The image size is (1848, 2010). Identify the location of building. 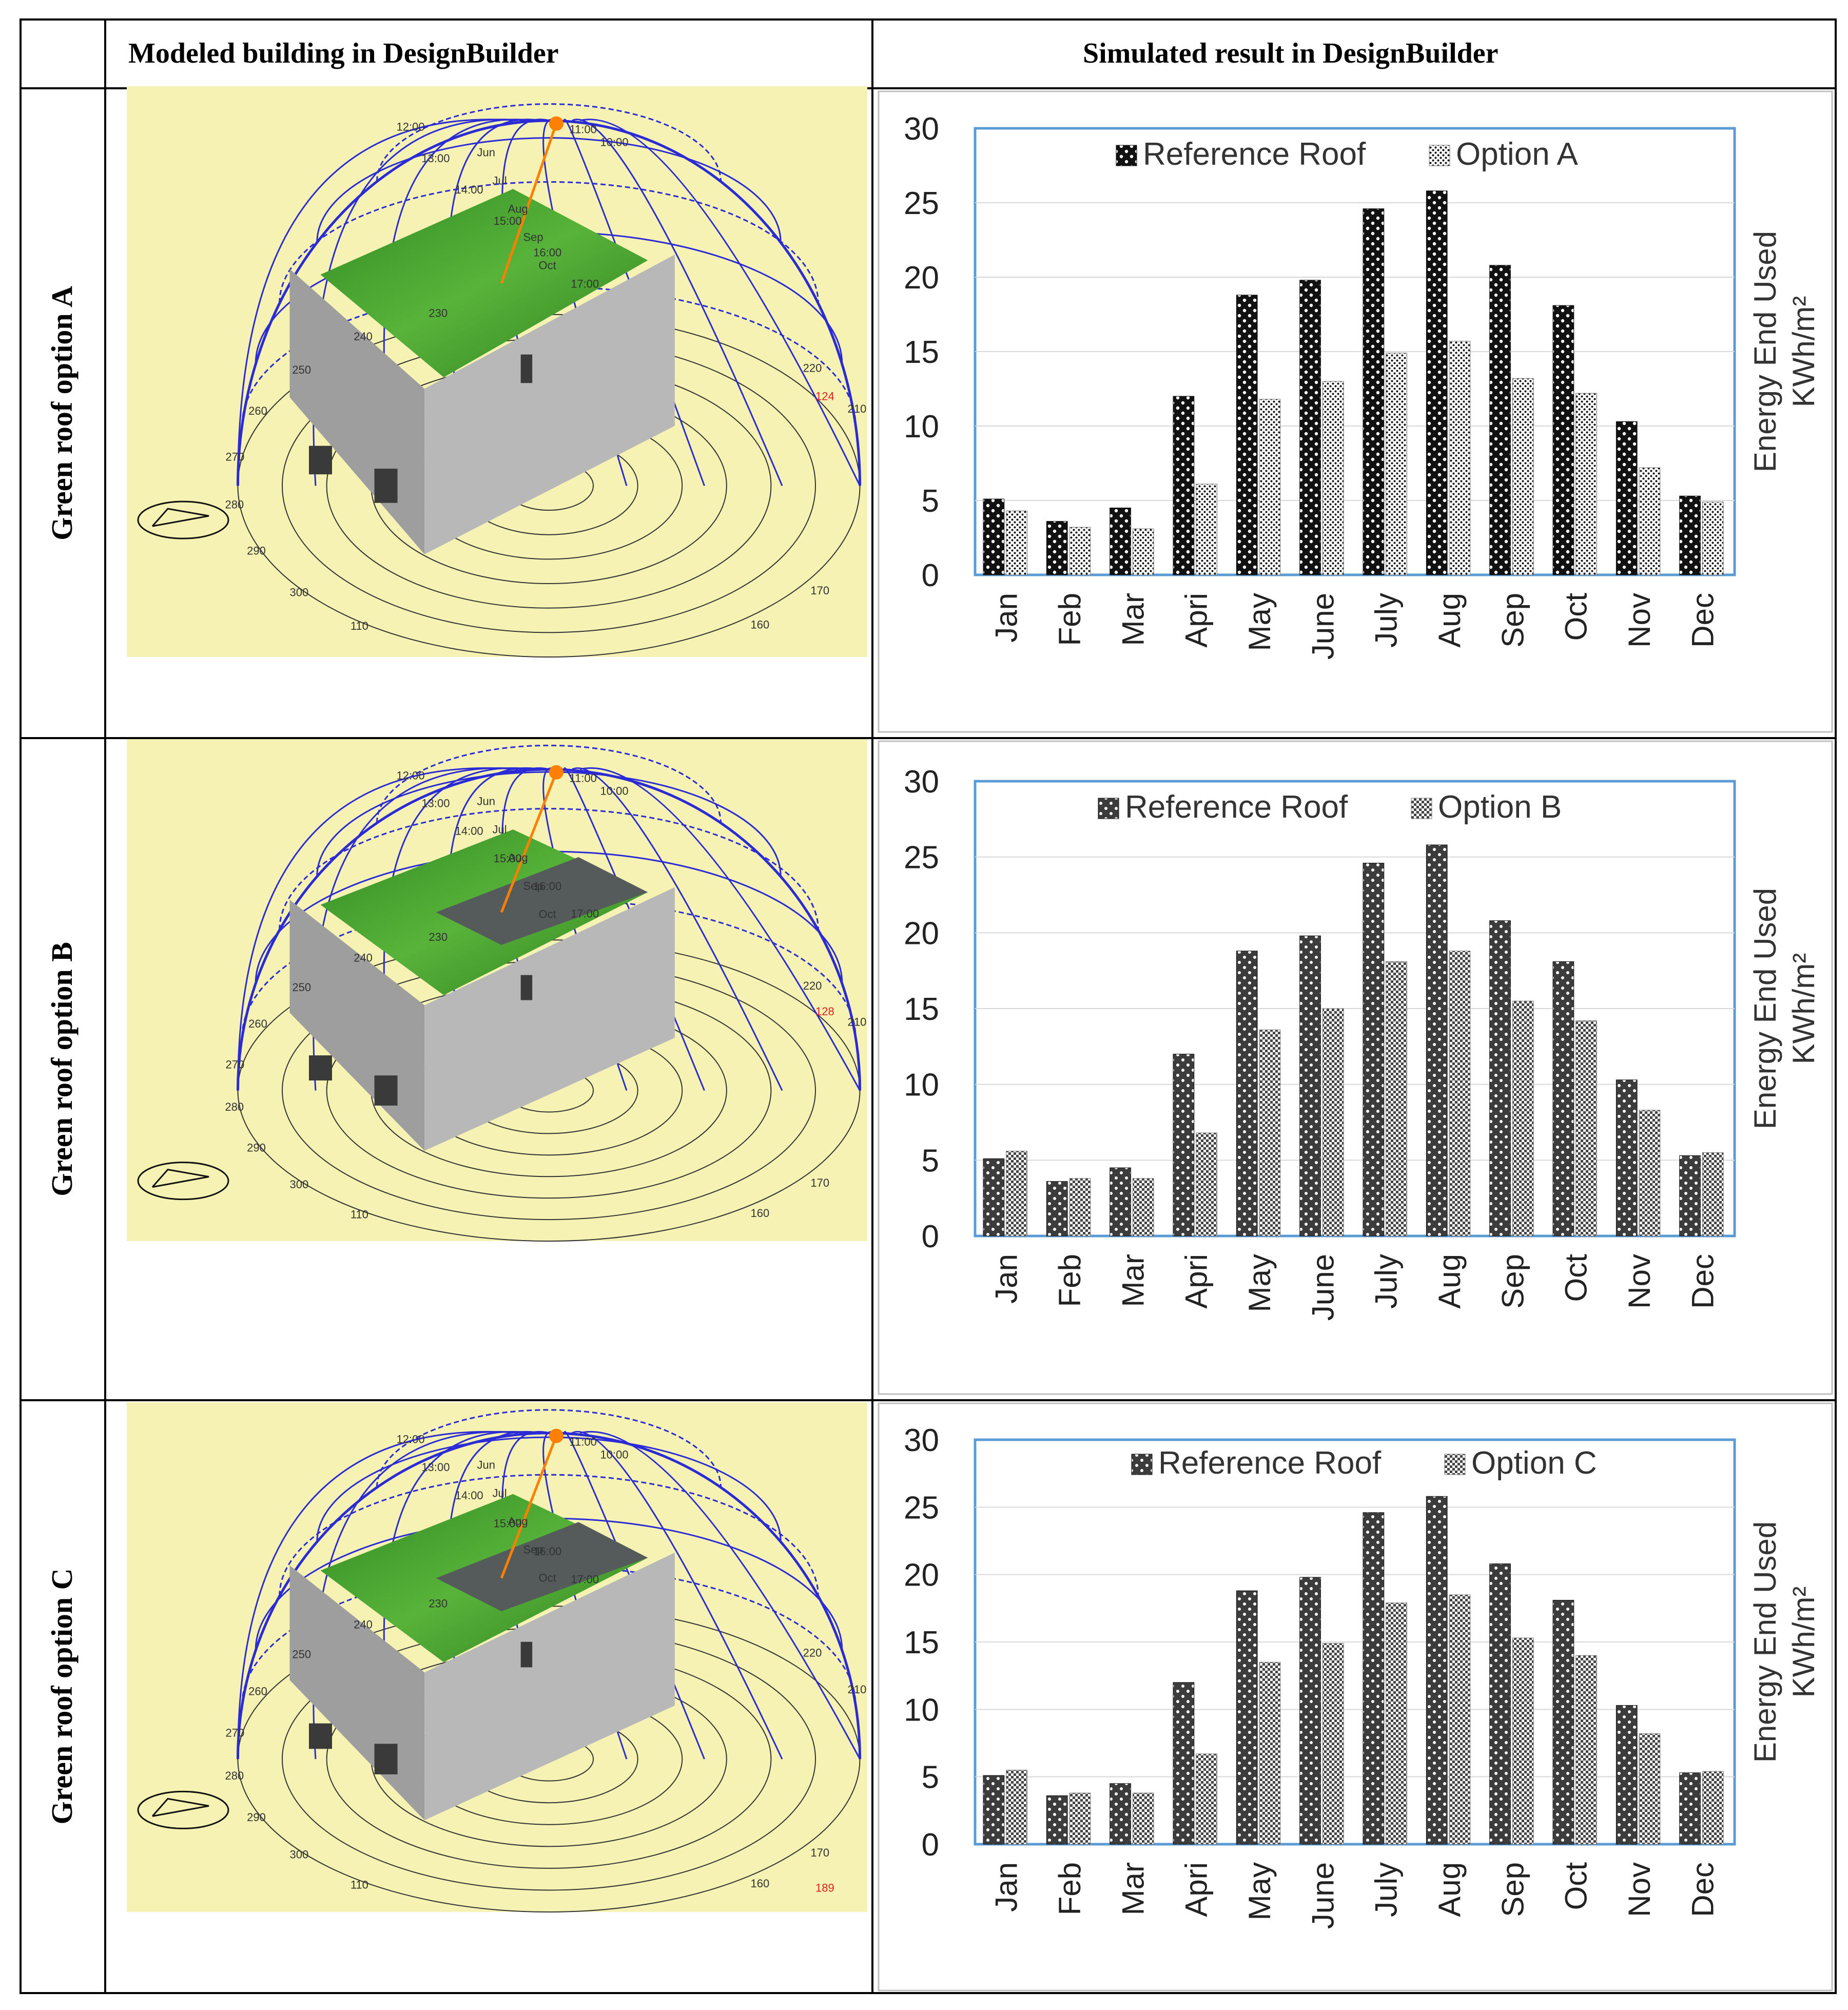
(482, 990).